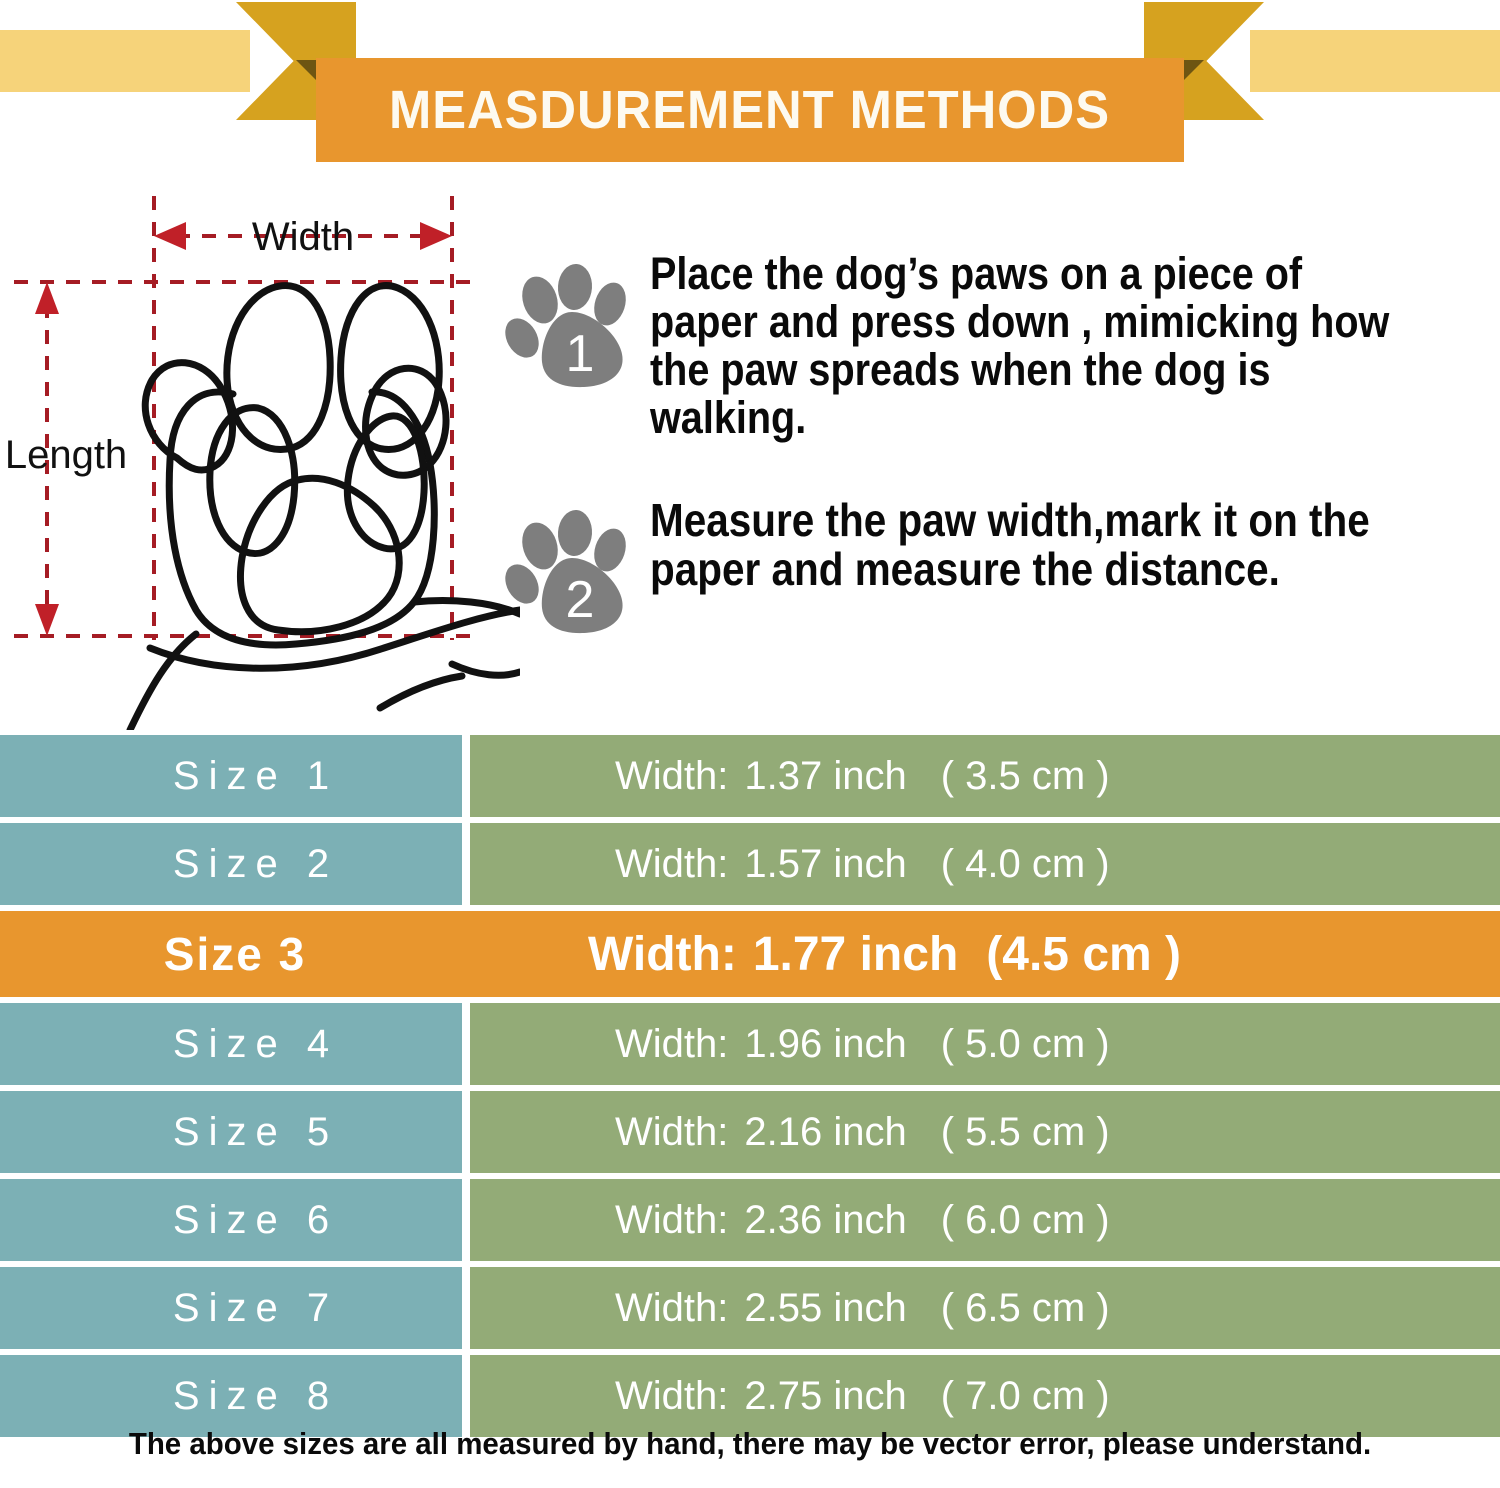 The height and width of the screenshot is (1488, 1500). What do you see at coordinates (1025, 863) in the screenshot?
I see `width-cm: ( 4.0 cm )` at bounding box center [1025, 863].